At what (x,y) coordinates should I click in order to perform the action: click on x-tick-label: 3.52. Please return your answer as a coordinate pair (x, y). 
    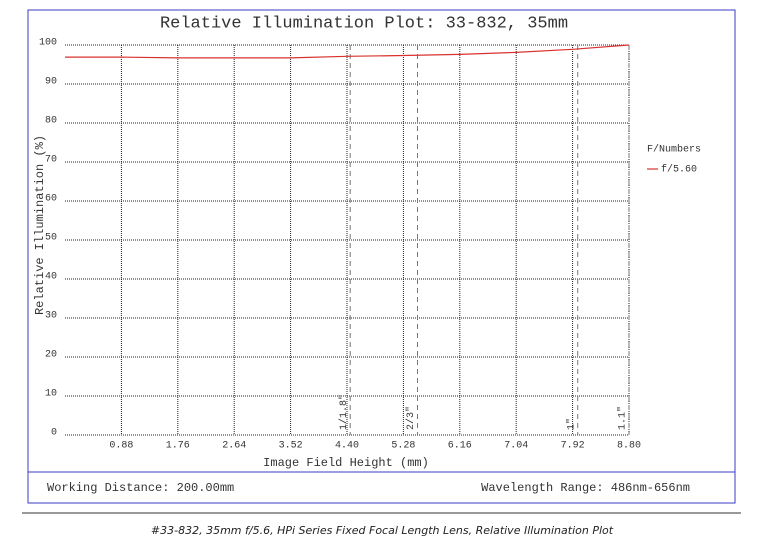
    Looking at the image, I should click on (291, 446).